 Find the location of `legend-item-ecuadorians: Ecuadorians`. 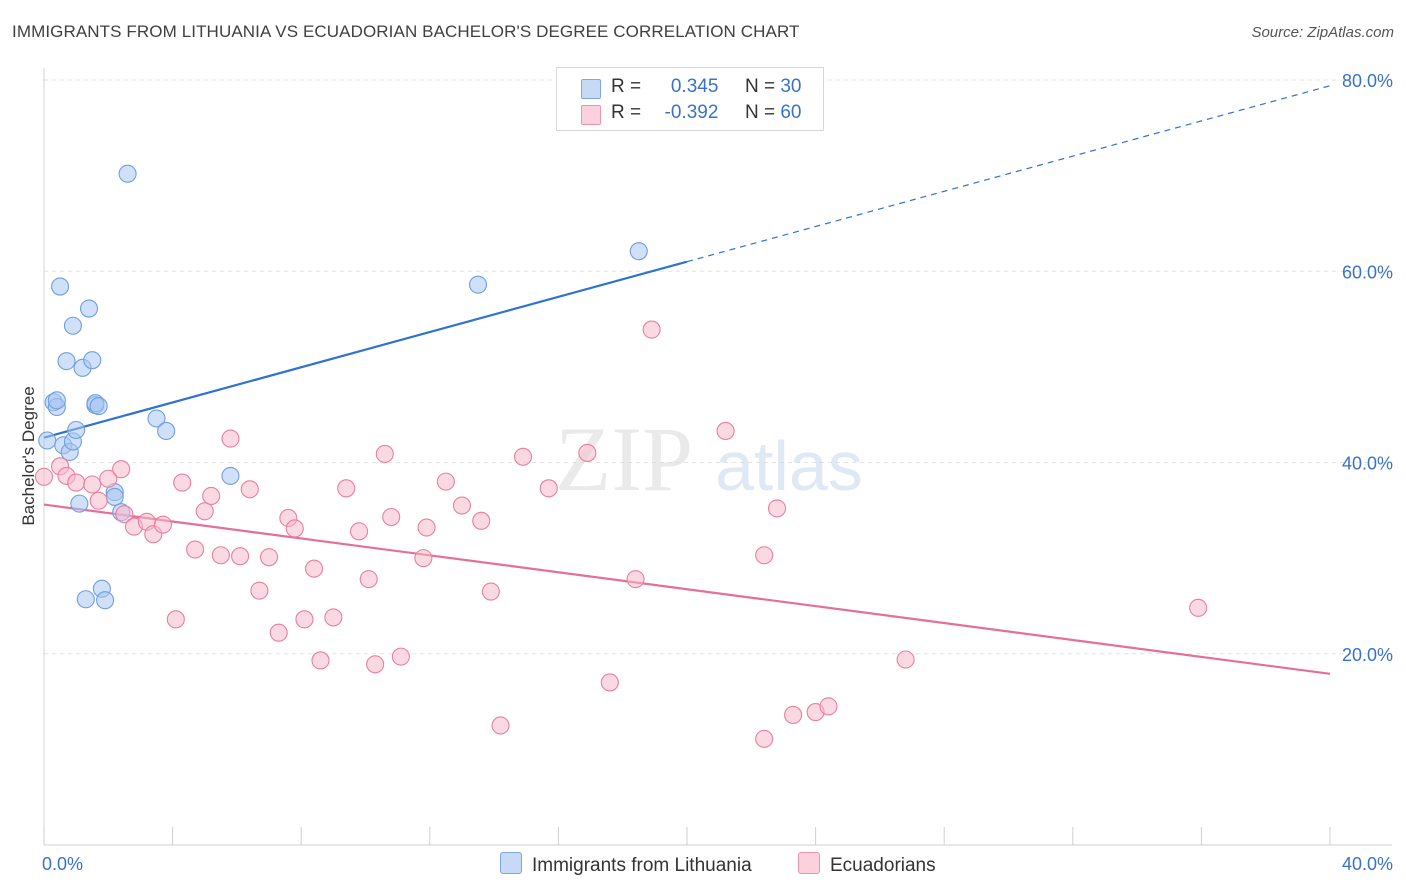

legend-item-ecuadorians: Ecuadorians is located at coordinates (867, 864).